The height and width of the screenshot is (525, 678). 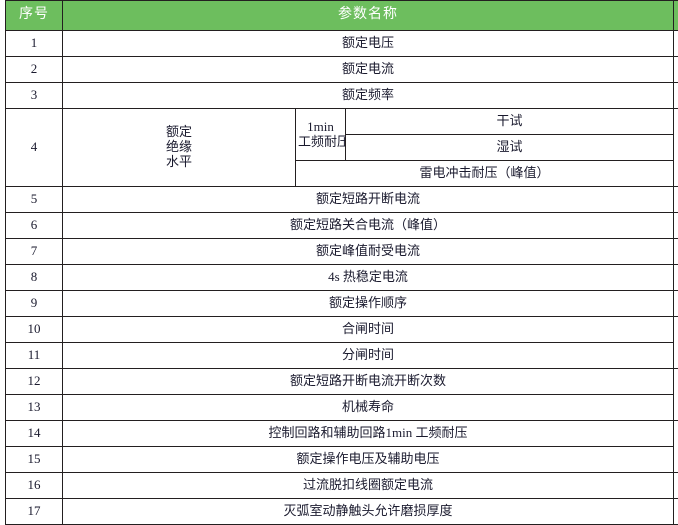 I want to click on row-unit: V, so click(x=676, y=447).